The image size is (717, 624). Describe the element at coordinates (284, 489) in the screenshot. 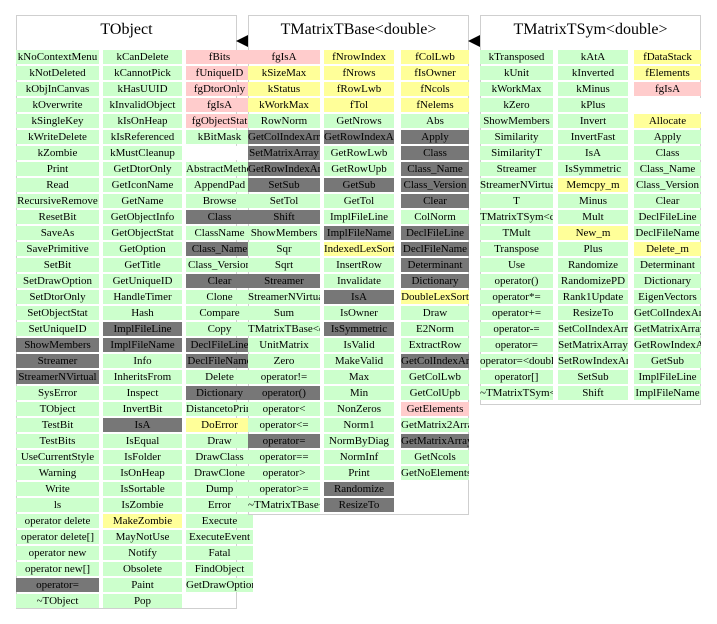

I see `member-operator: operator>=` at that location.